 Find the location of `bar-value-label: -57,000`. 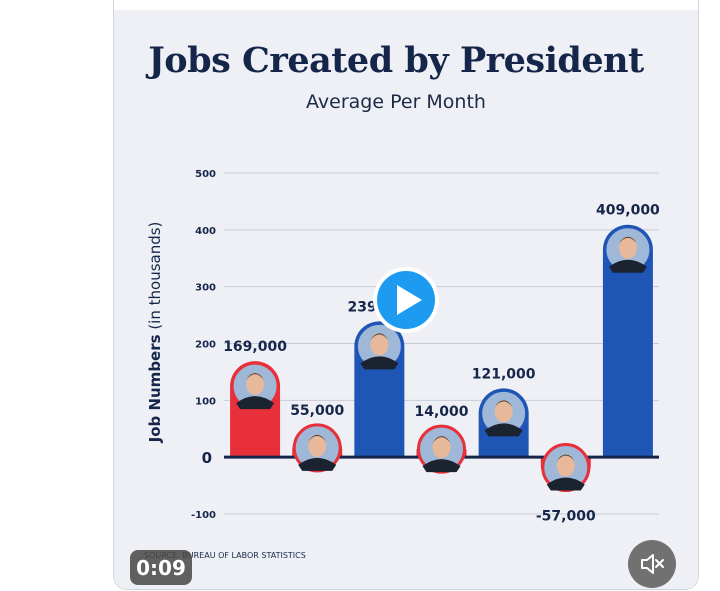

bar-value-label: -57,000 is located at coordinates (566, 517).